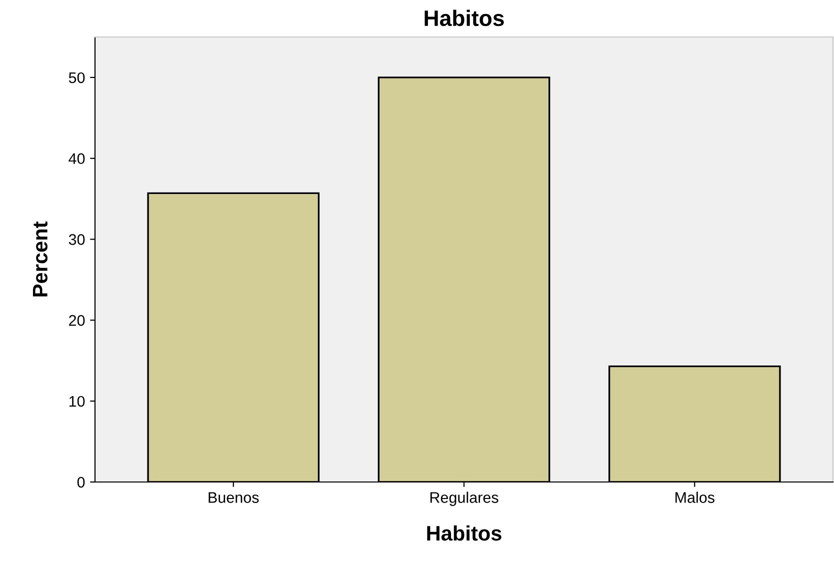 The width and height of the screenshot is (834, 568). What do you see at coordinates (76, 78) in the screenshot?
I see `y-tick-label: 50` at bounding box center [76, 78].